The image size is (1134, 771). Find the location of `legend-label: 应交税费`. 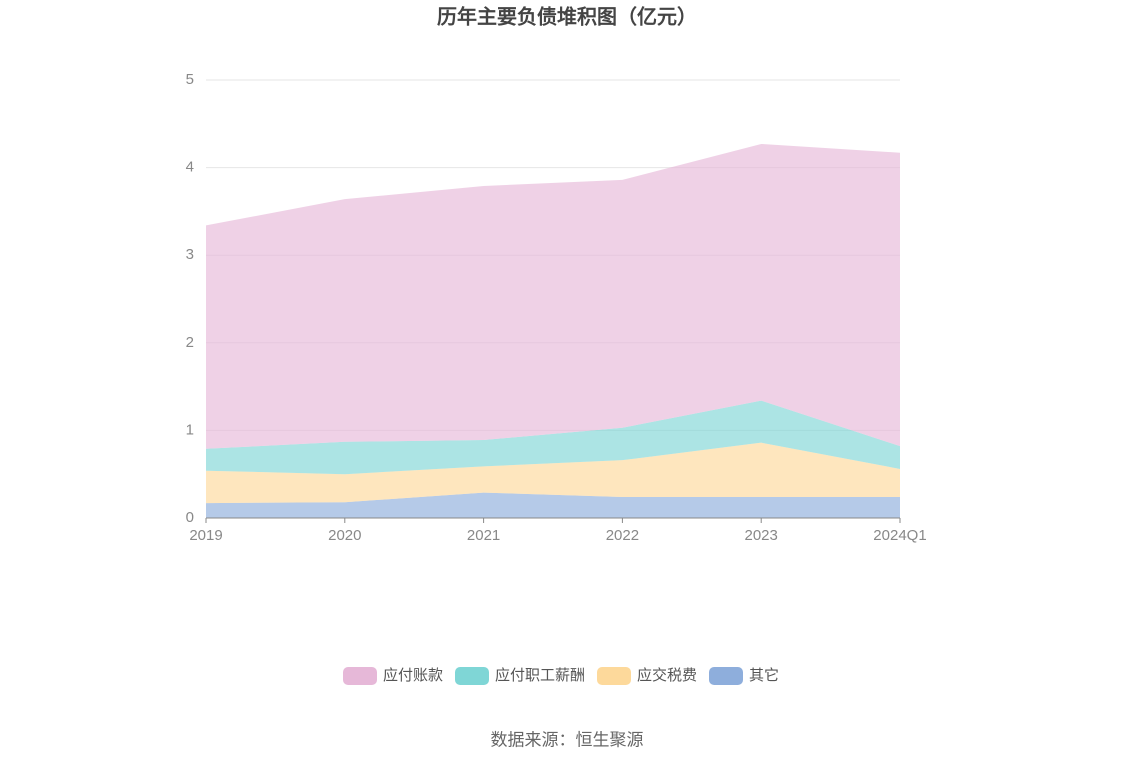

legend-label: 应交税费 is located at coordinates (667, 675).